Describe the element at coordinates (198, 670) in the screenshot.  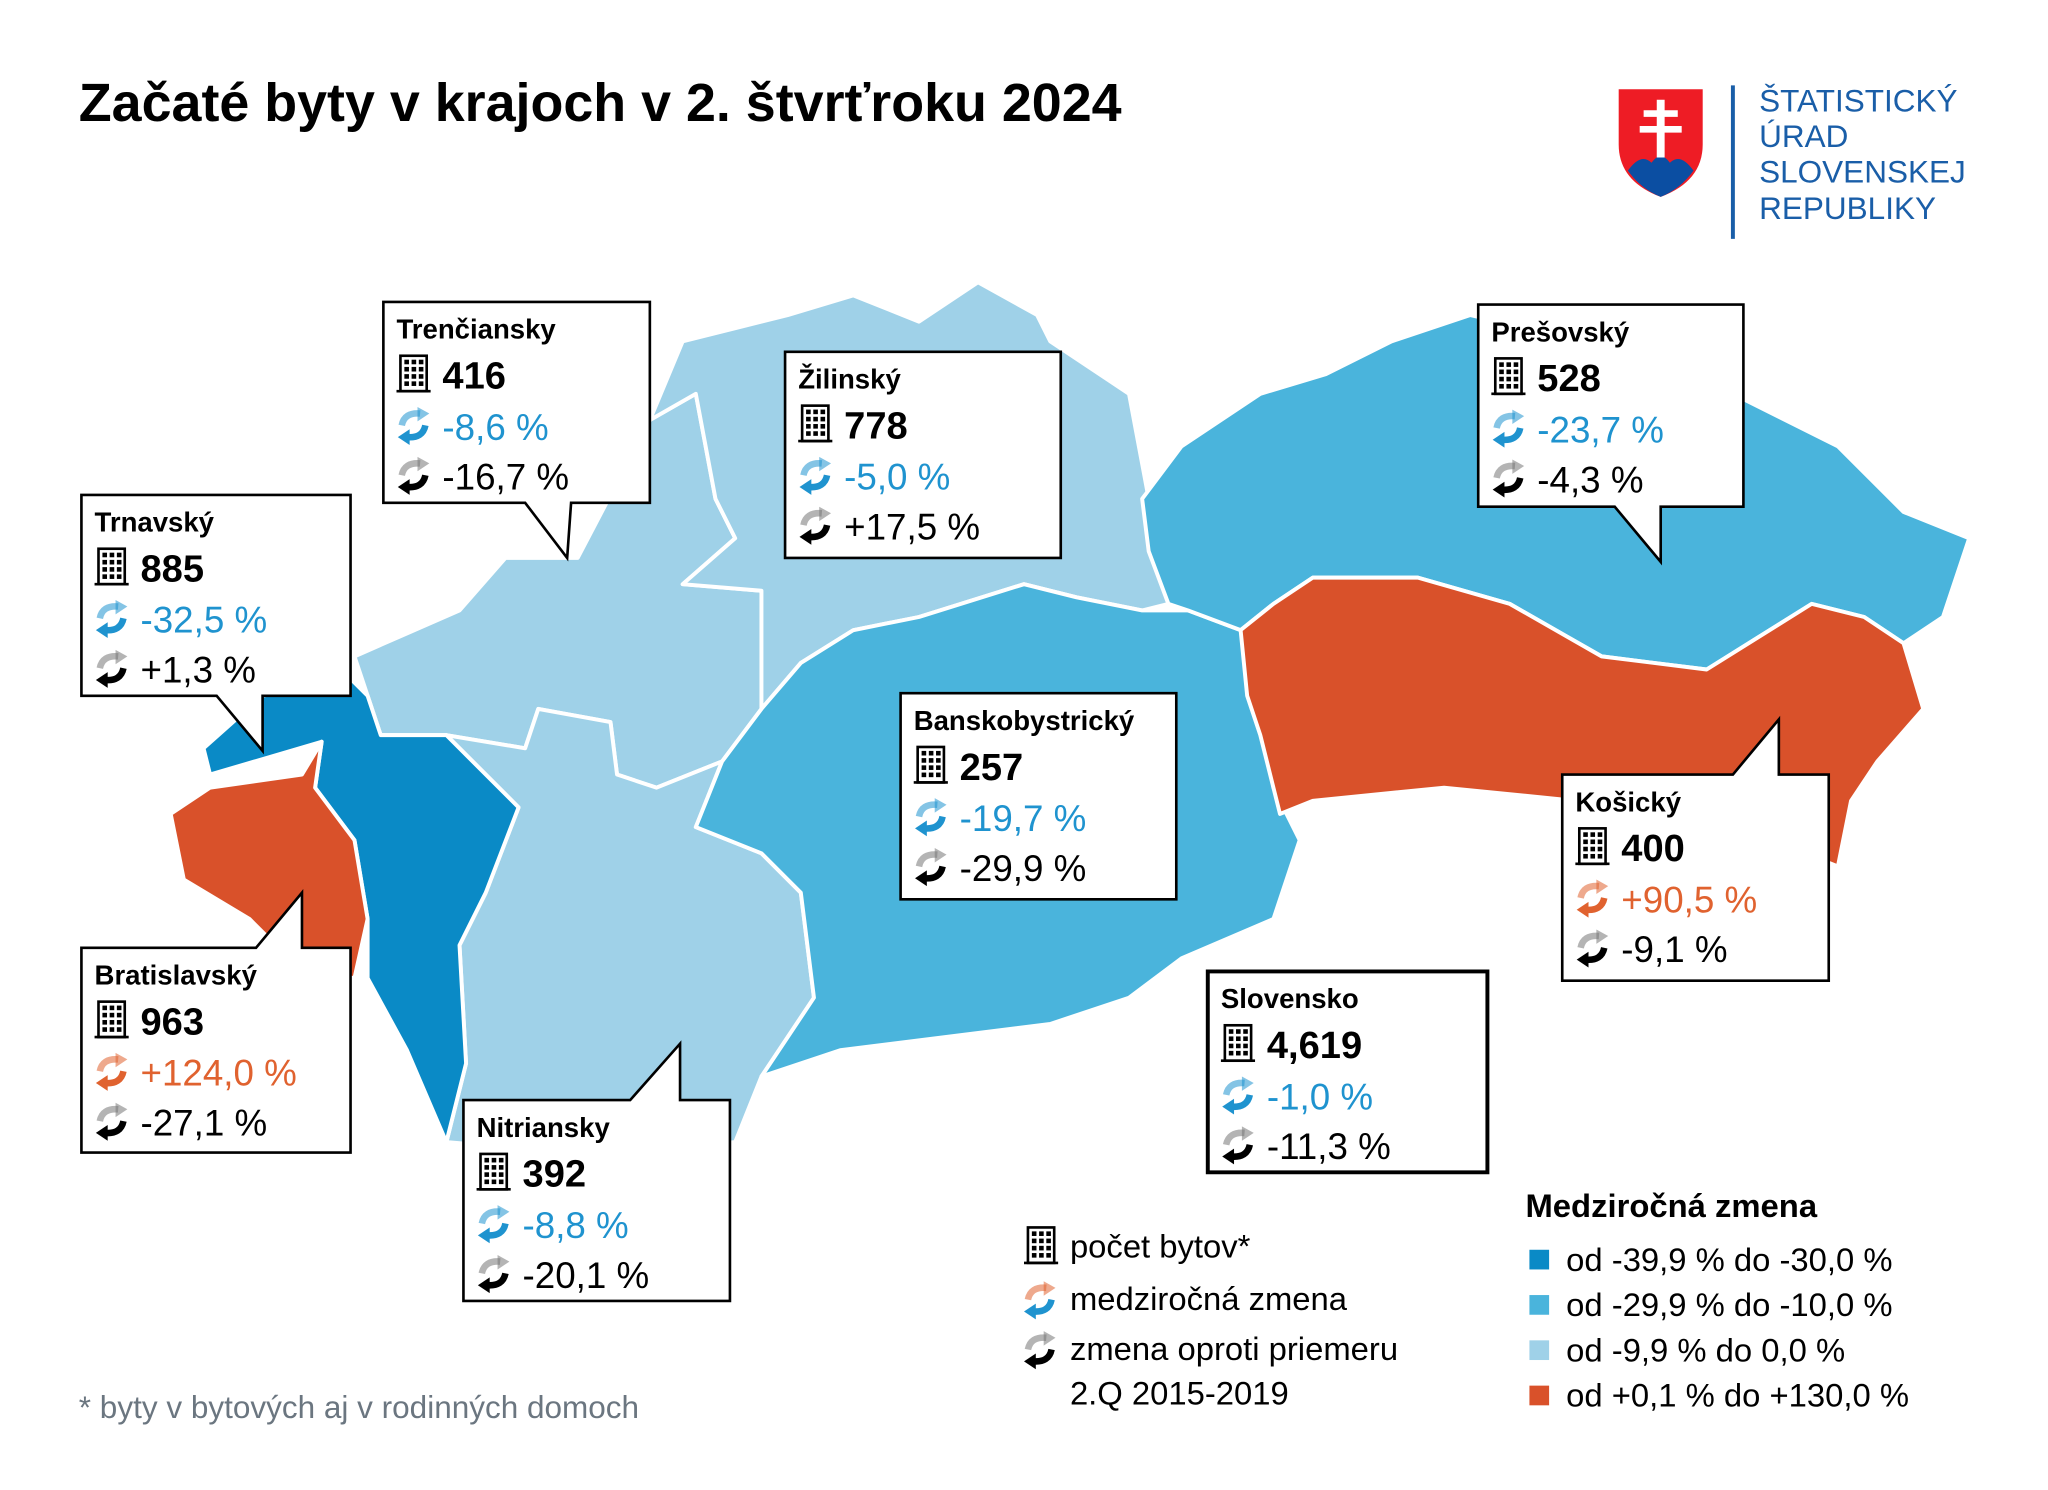
I see `avg-change: +1,3 %` at that location.